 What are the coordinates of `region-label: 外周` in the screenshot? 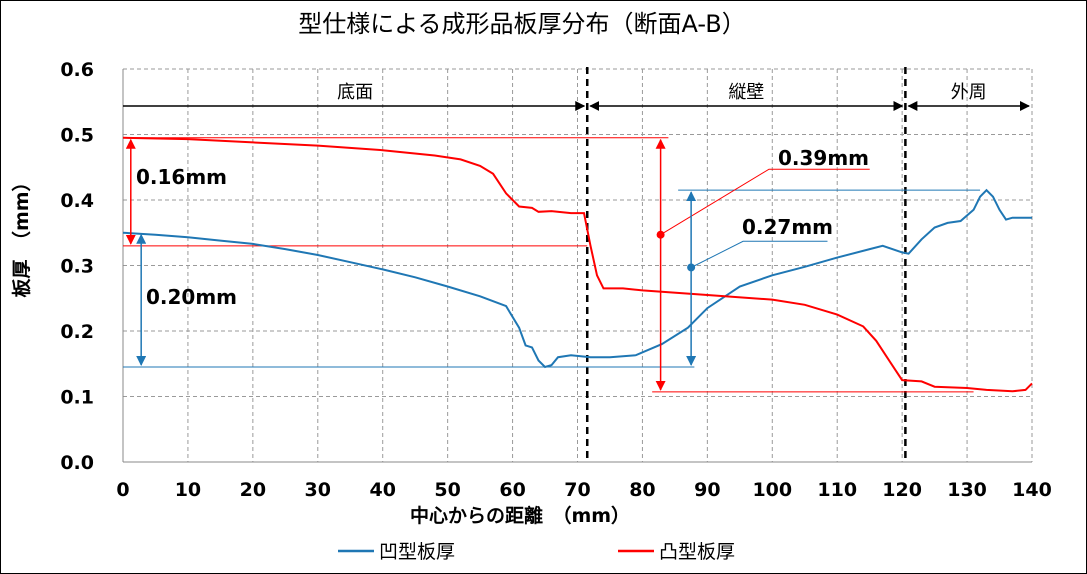 It's located at (969, 92).